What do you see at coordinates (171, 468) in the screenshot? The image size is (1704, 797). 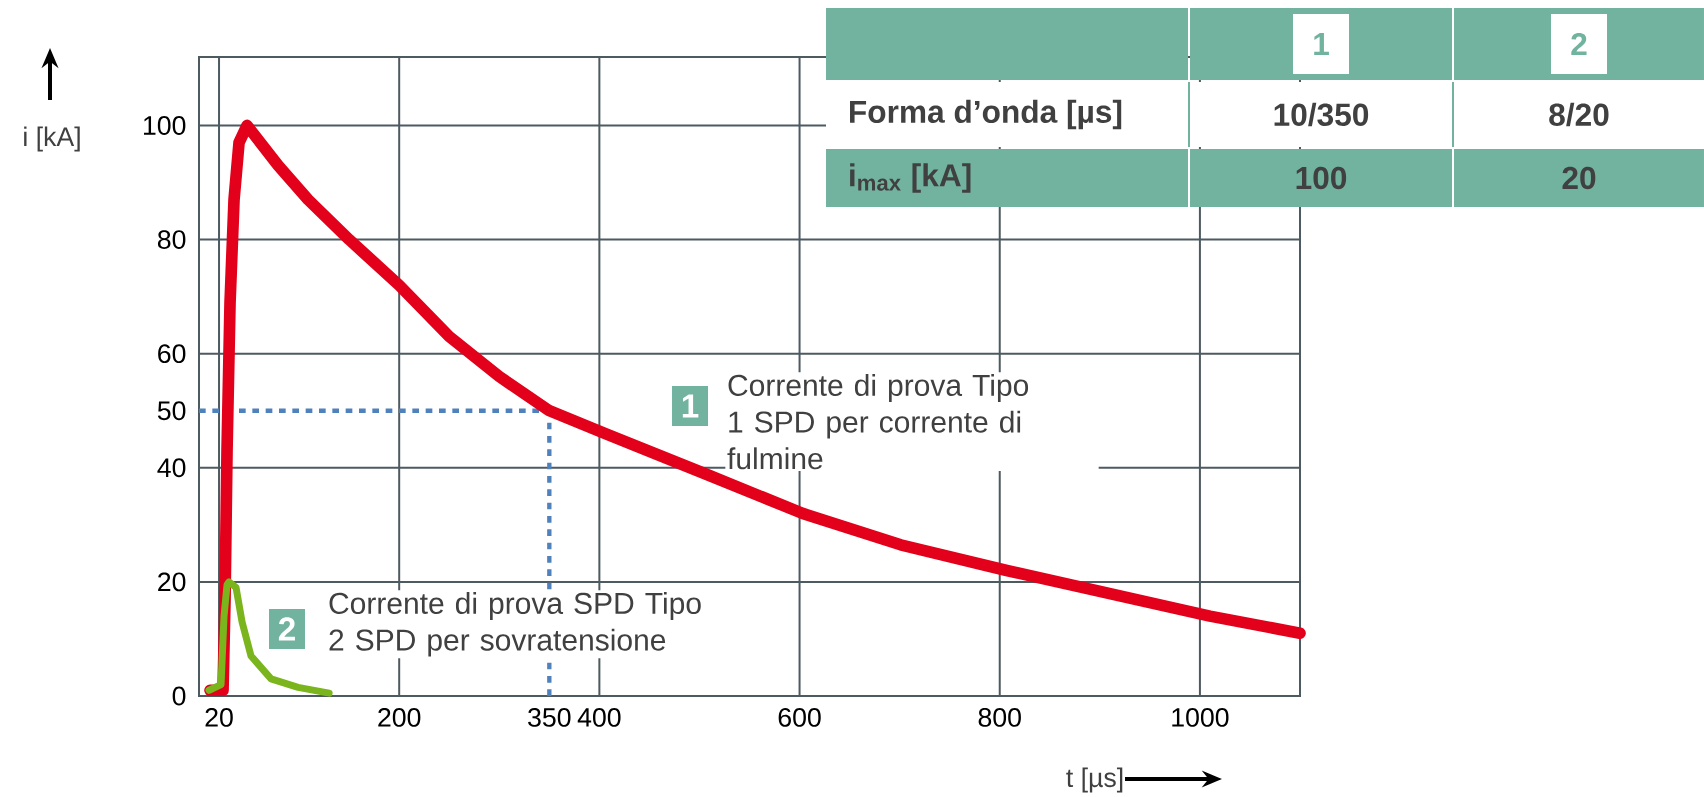 I see `y-tick-label: 40` at bounding box center [171, 468].